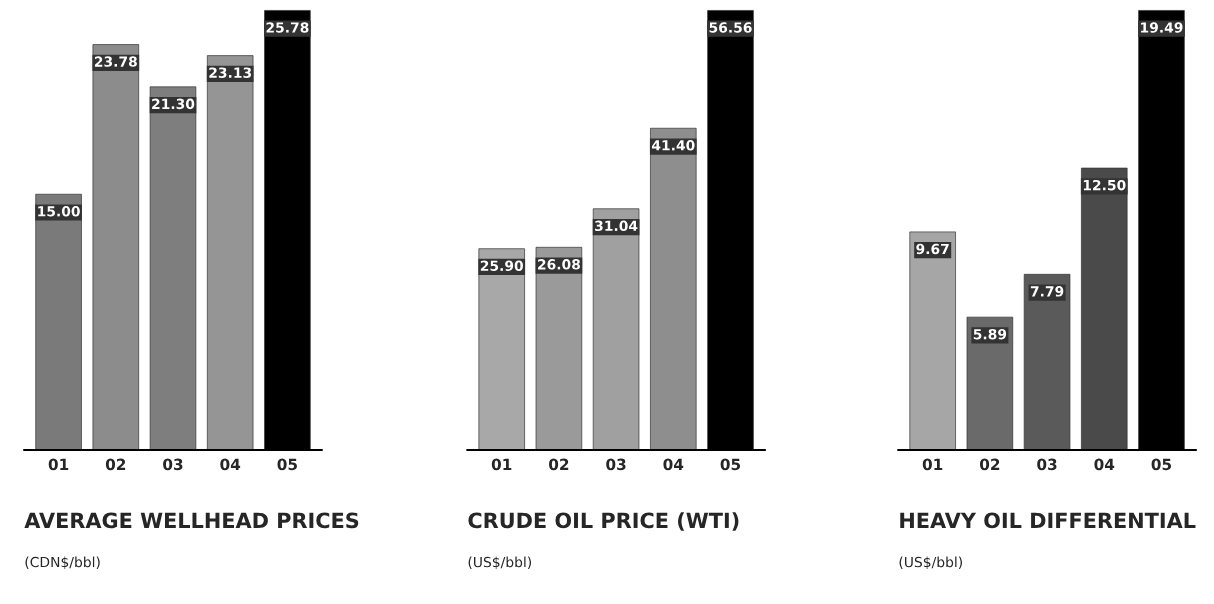 Image resolution: width=1214 pixels, height=604 pixels. Describe the element at coordinates (59, 211) in the screenshot. I see `data-label: 15.00` at that location.